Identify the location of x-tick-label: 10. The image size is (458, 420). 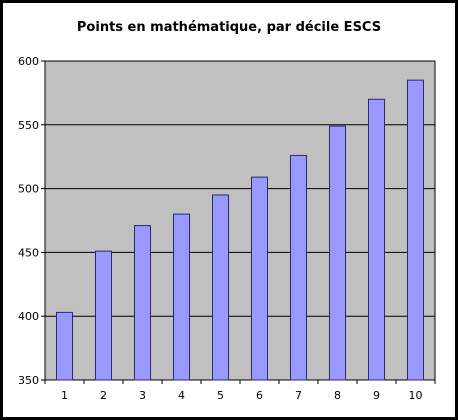
(416, 395).